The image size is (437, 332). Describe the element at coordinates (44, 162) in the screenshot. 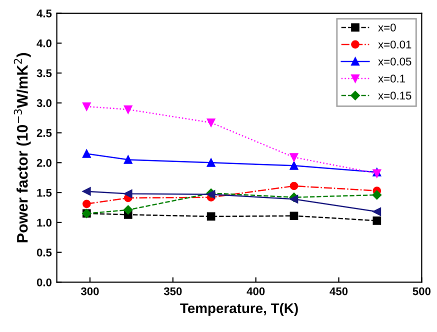

I see `y-tick-label: 2.0` at that location.